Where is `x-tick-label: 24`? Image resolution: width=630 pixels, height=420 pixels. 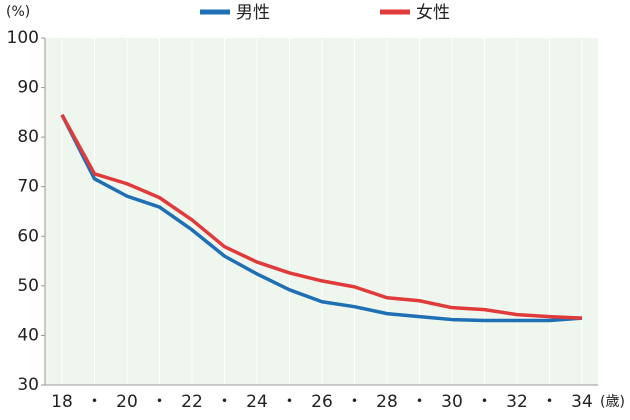 x-tick-label: 24 is located at coordinates (257, 402).